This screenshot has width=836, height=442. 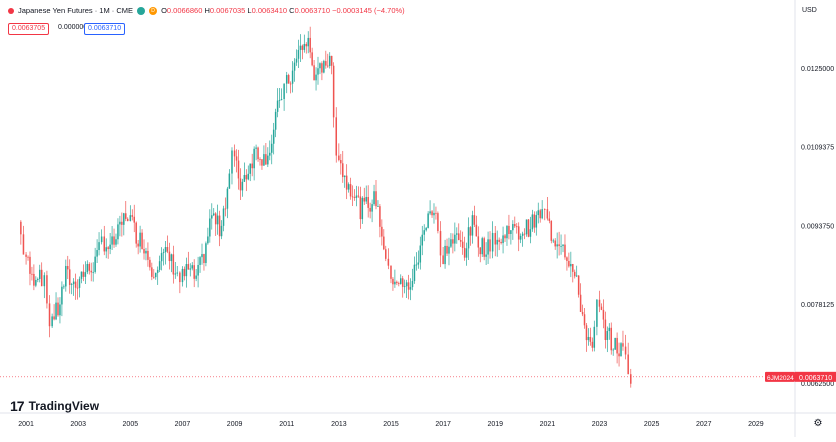 I want to click on time-tick-label: 2013, so click(x=339, y=424).